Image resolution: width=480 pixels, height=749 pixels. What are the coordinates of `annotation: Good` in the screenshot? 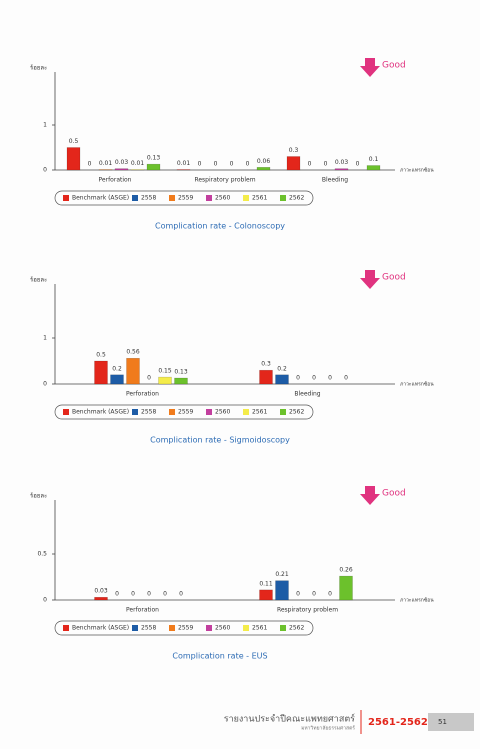 It's located at (394, 278).